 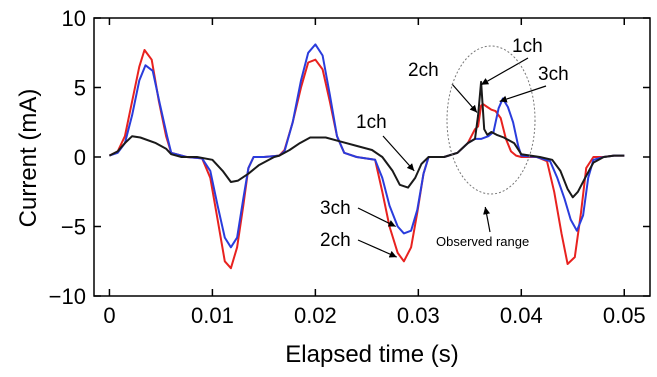 What do you see at coordinates (28, 158) in the screenshot?
I see `y-axis-label: Current (mA)` at bounding box center [28, 158].